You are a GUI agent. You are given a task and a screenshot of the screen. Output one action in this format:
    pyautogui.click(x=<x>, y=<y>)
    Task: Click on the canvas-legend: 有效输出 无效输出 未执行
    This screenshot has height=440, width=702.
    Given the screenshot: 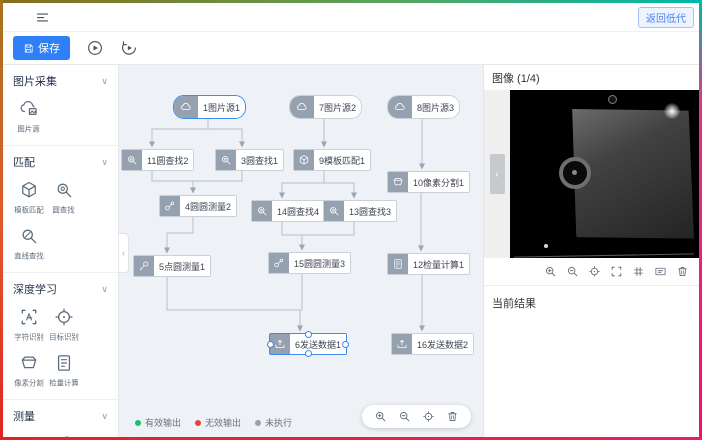 What is the action you would take?
    pyautogui.click(x=213, y=422)
    